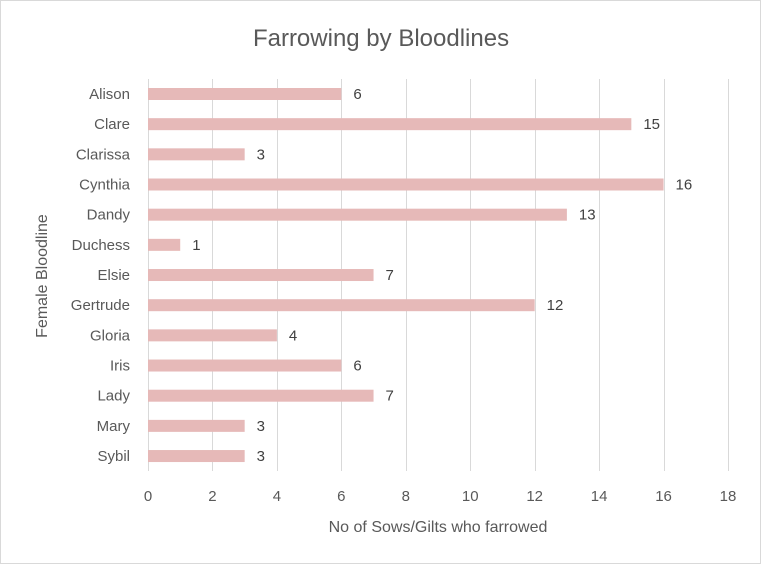  I want to click on bar-value-label: 13, so click(587, 215).